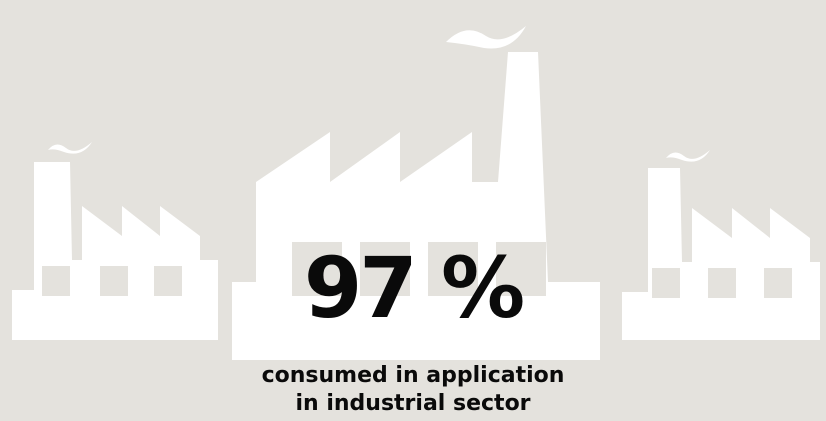 The image size is (826, 421). Describe the element at coordinates (413, 403) in the screenshot. I see `caption-line-2: in industrial sector` at that location.